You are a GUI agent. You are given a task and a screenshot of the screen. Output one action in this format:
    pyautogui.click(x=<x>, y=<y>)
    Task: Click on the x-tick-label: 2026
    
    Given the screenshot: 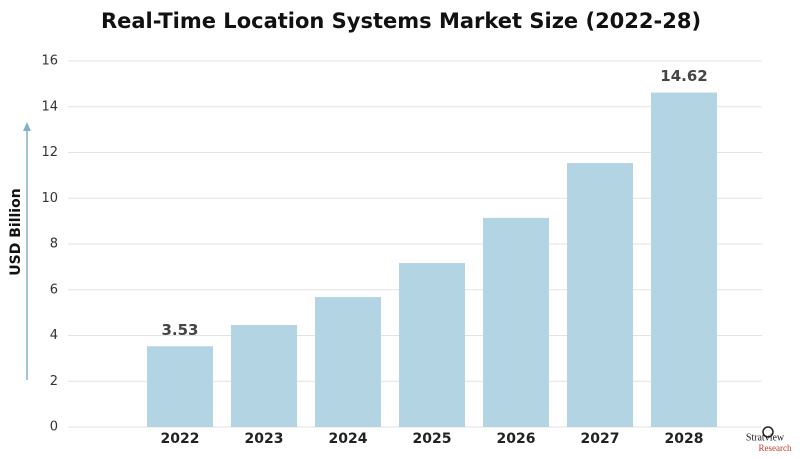 What is the action you would take?
    pyautogui.click(x=516, y=439)
    